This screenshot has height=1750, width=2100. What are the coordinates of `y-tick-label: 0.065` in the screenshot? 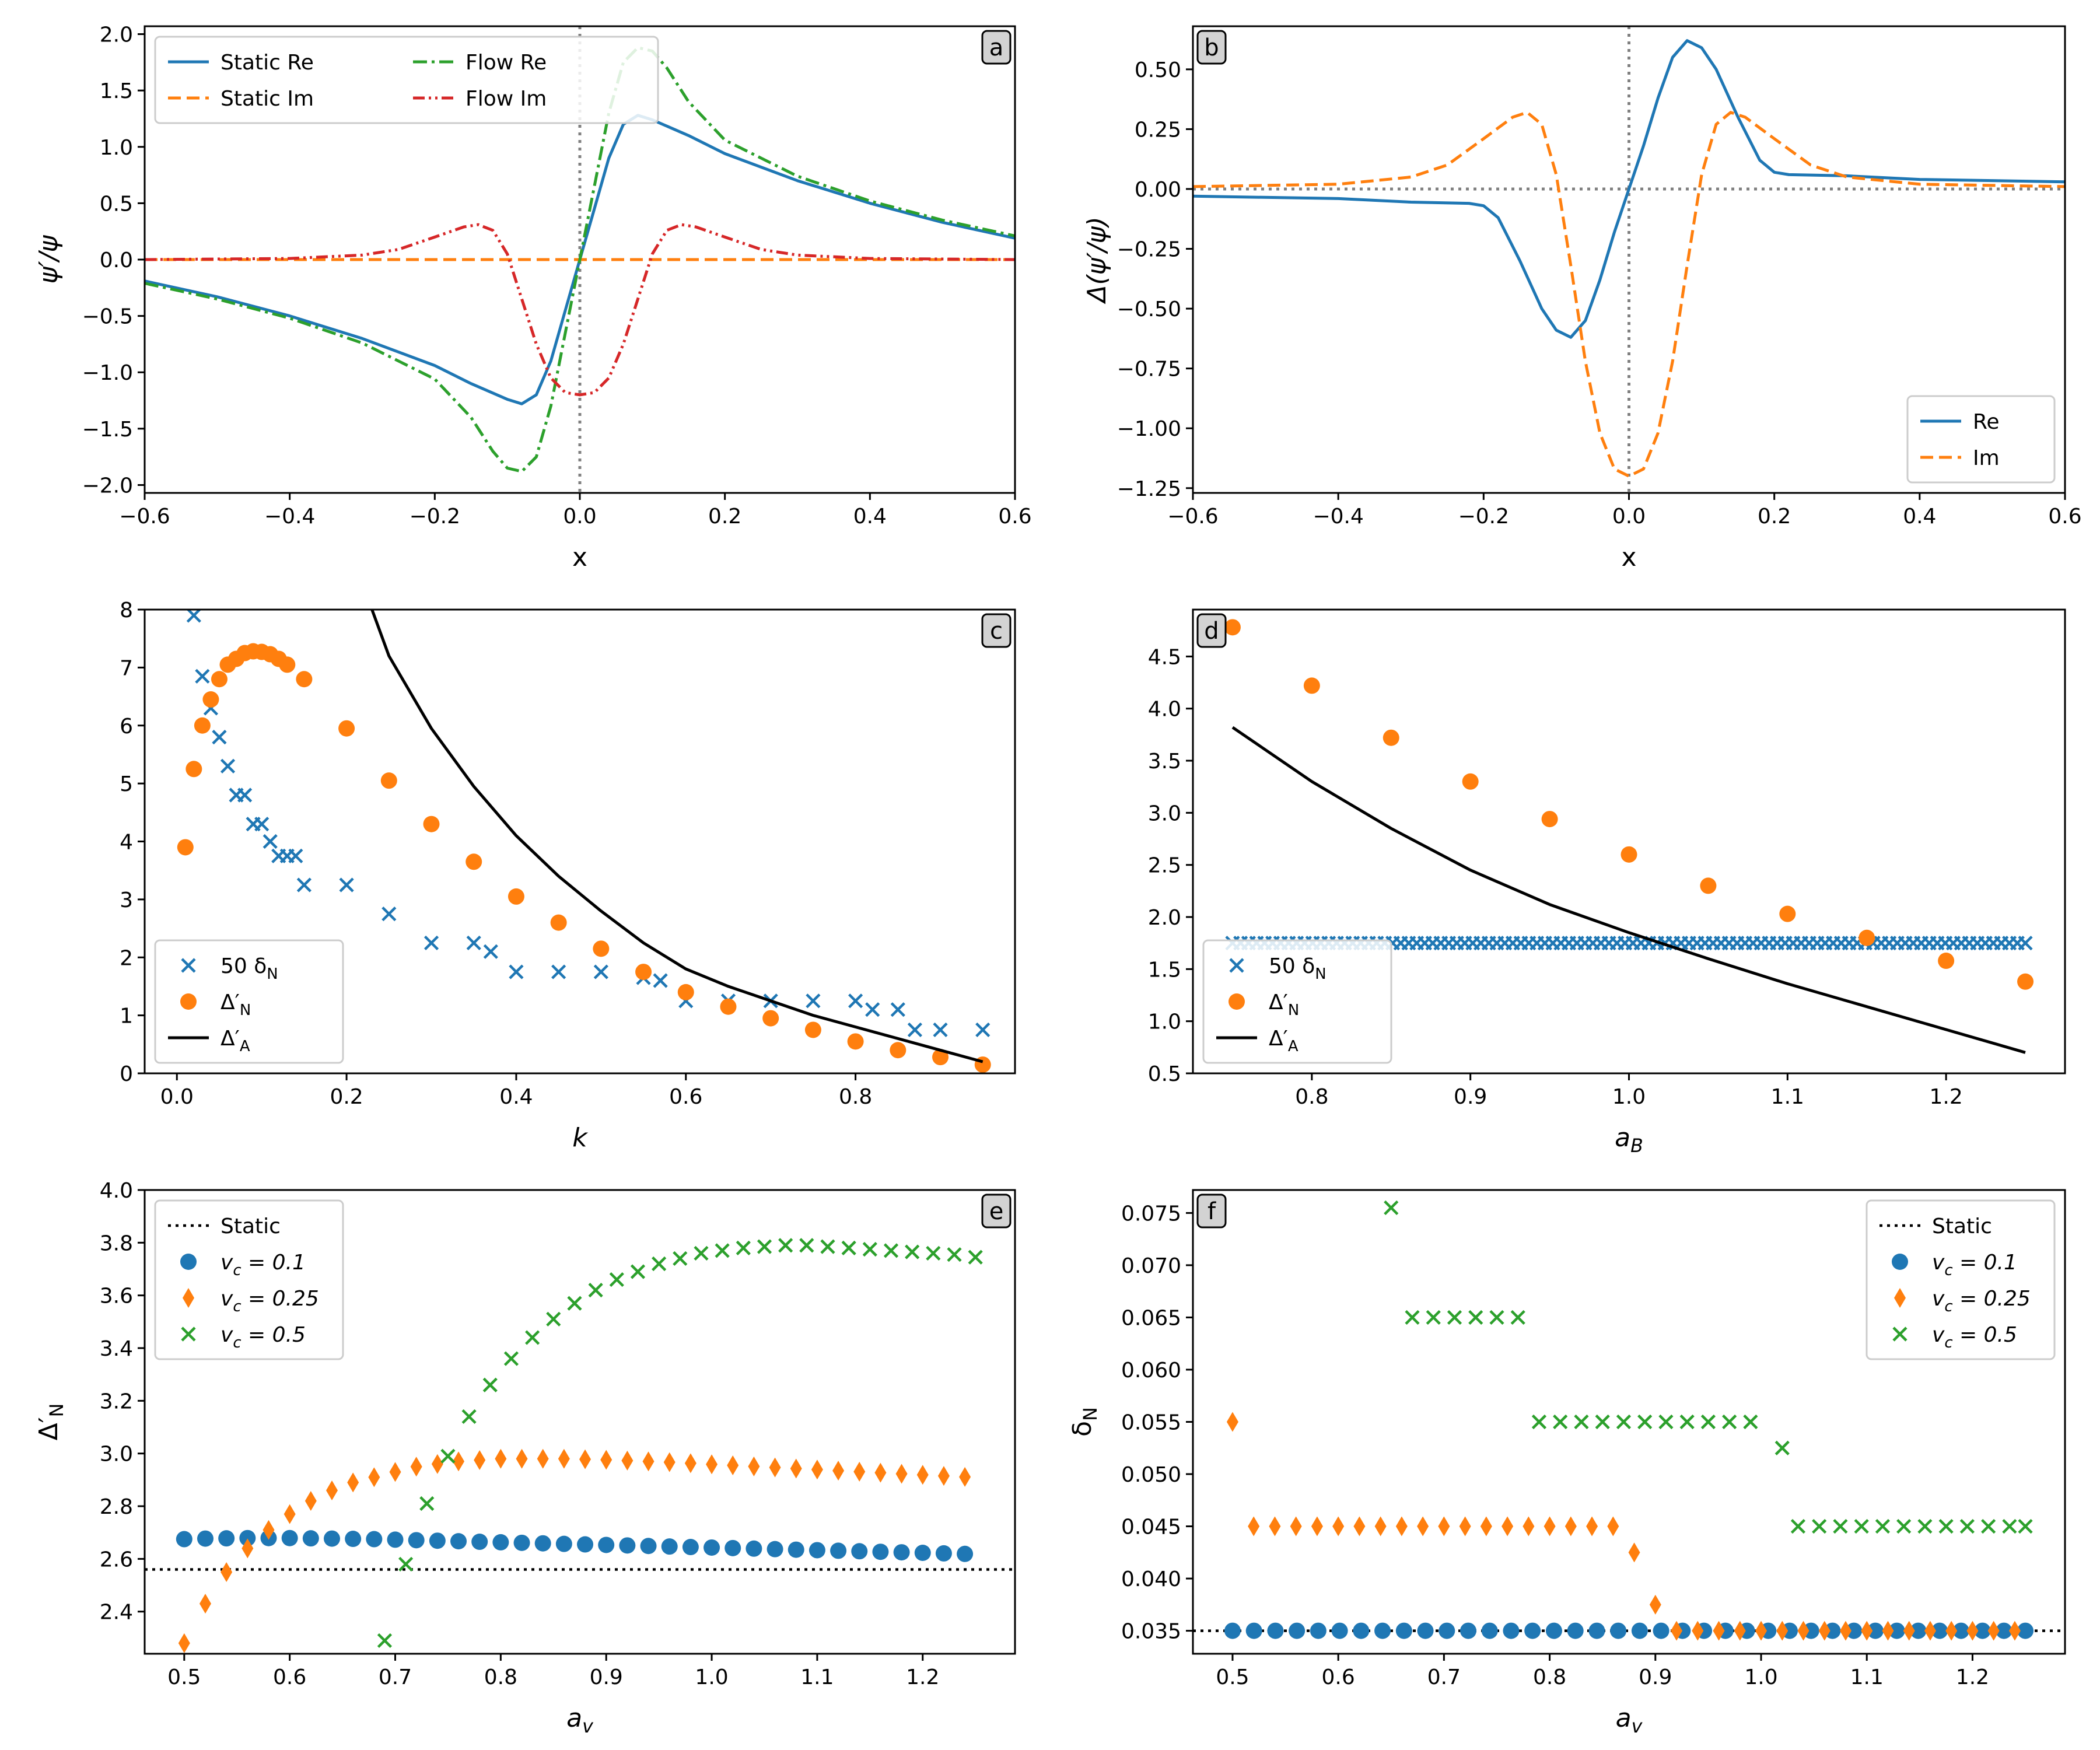 It's located at (1151, 1318).